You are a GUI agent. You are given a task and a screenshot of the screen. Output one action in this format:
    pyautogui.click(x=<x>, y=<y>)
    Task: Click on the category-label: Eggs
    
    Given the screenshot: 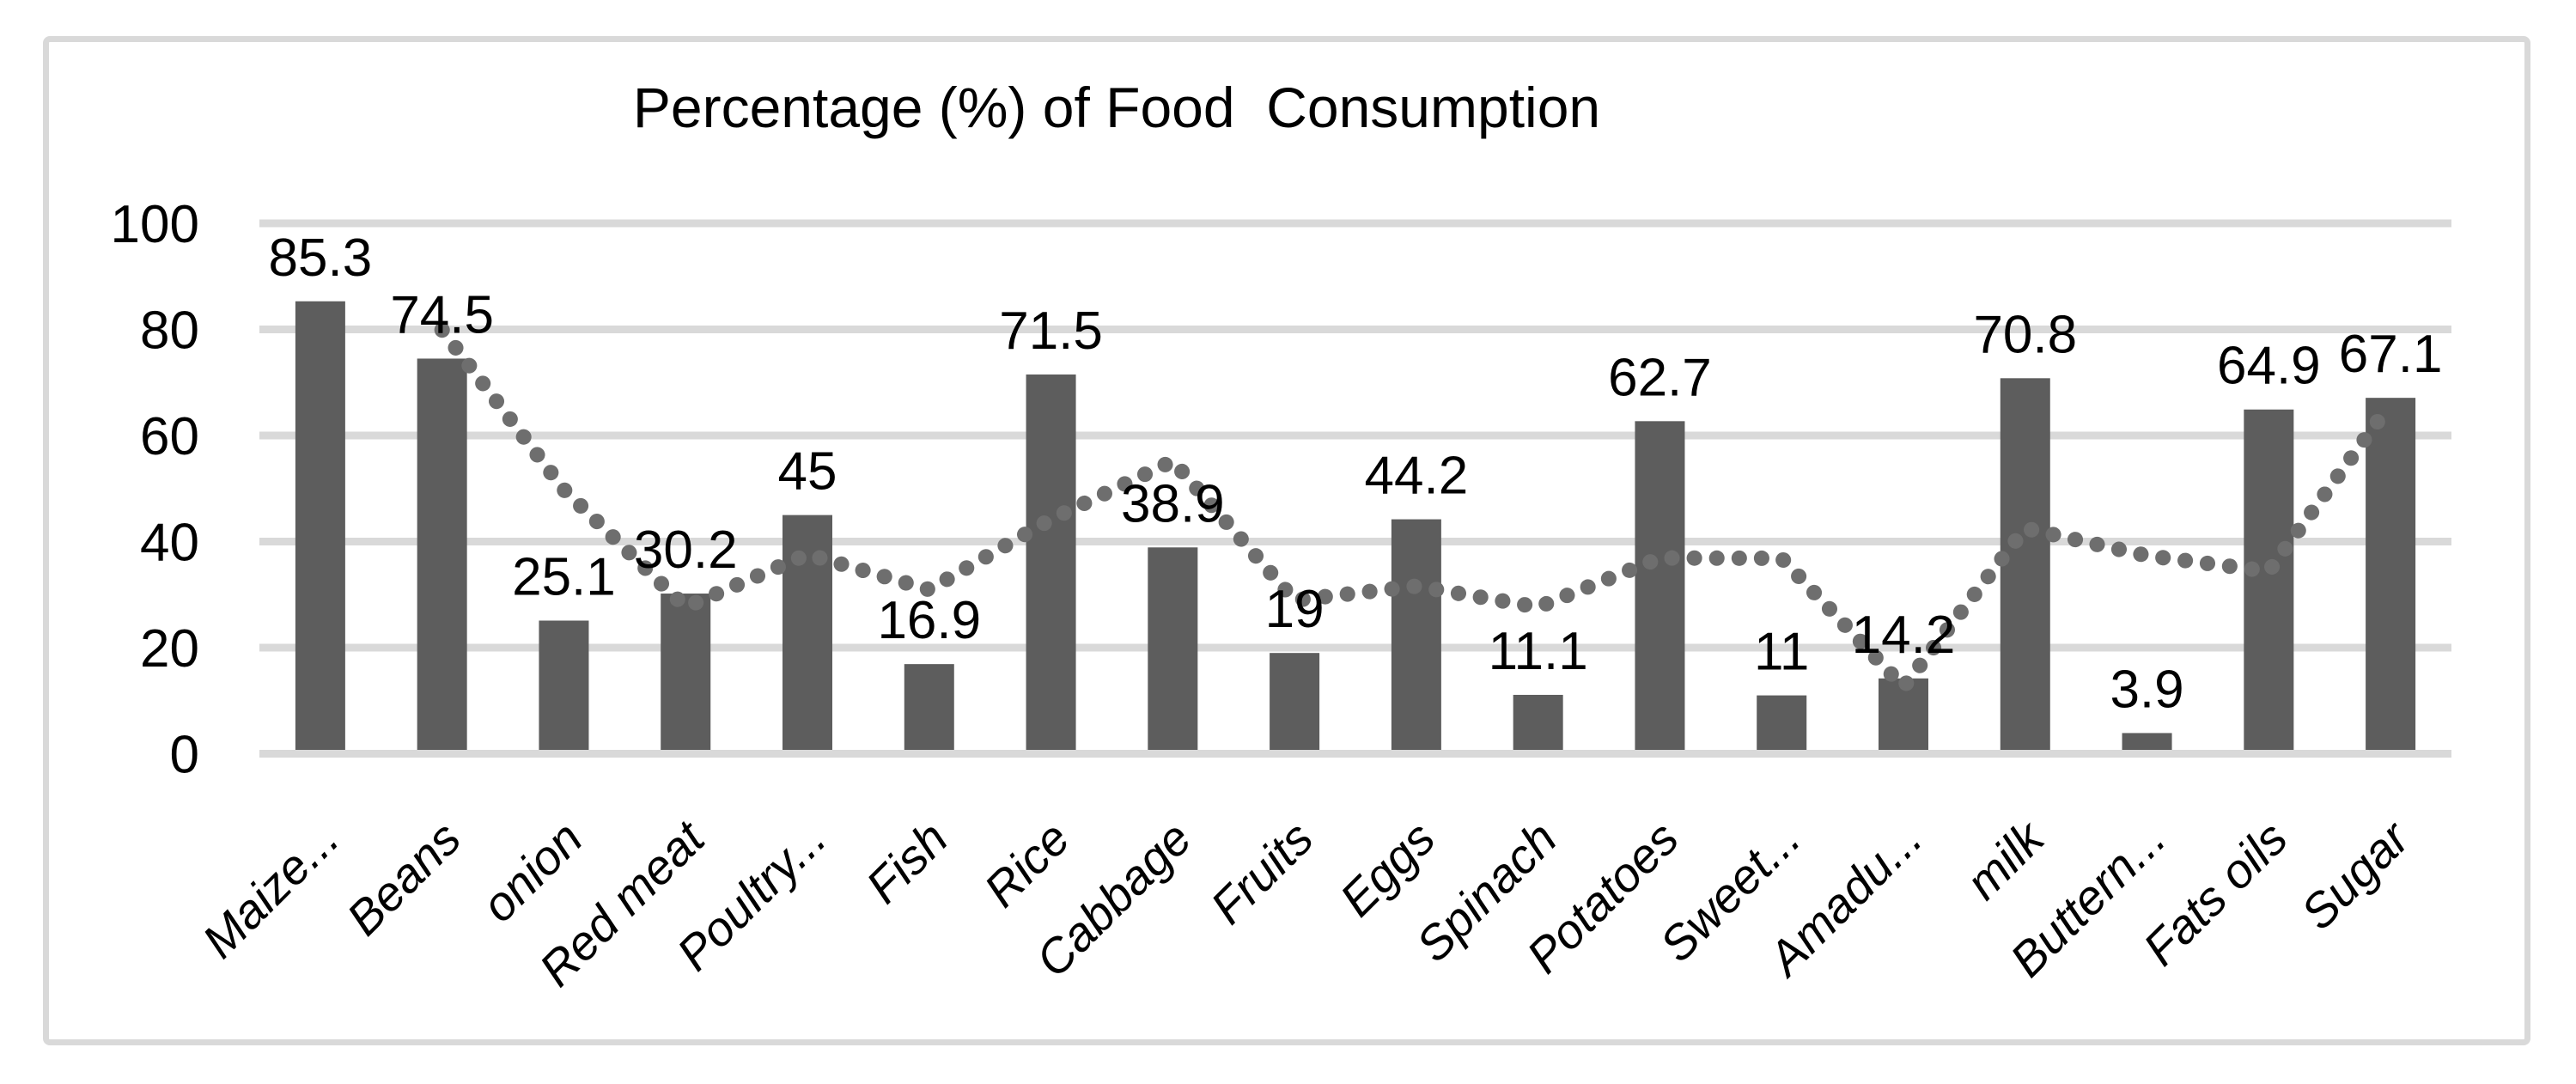 What is the action you would take?
    pyautogui.click(x=1388, y=869)
    